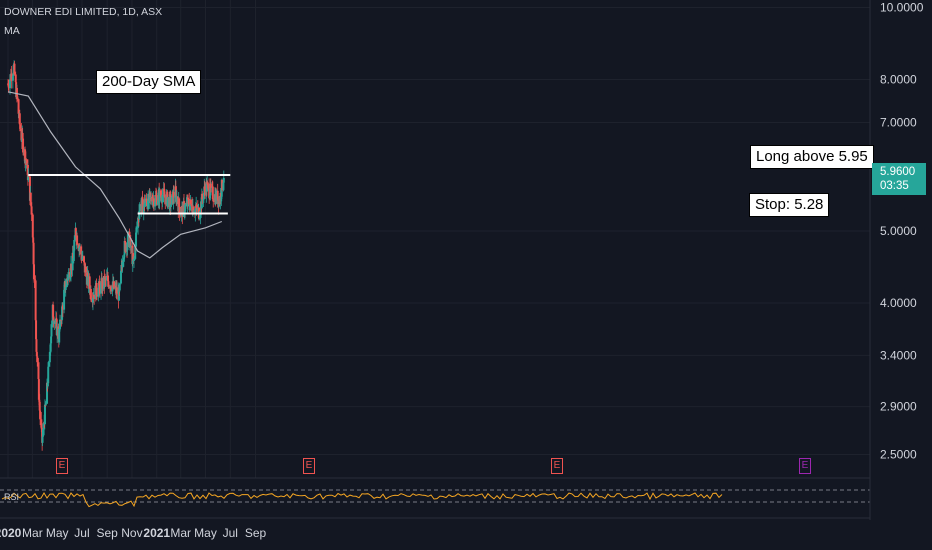 This screenshot has width=932, height=550. What do you see at coordinates (57, 533) in the screenshot?
I see `time-tick-label: May` at bounding box center [57, 533].